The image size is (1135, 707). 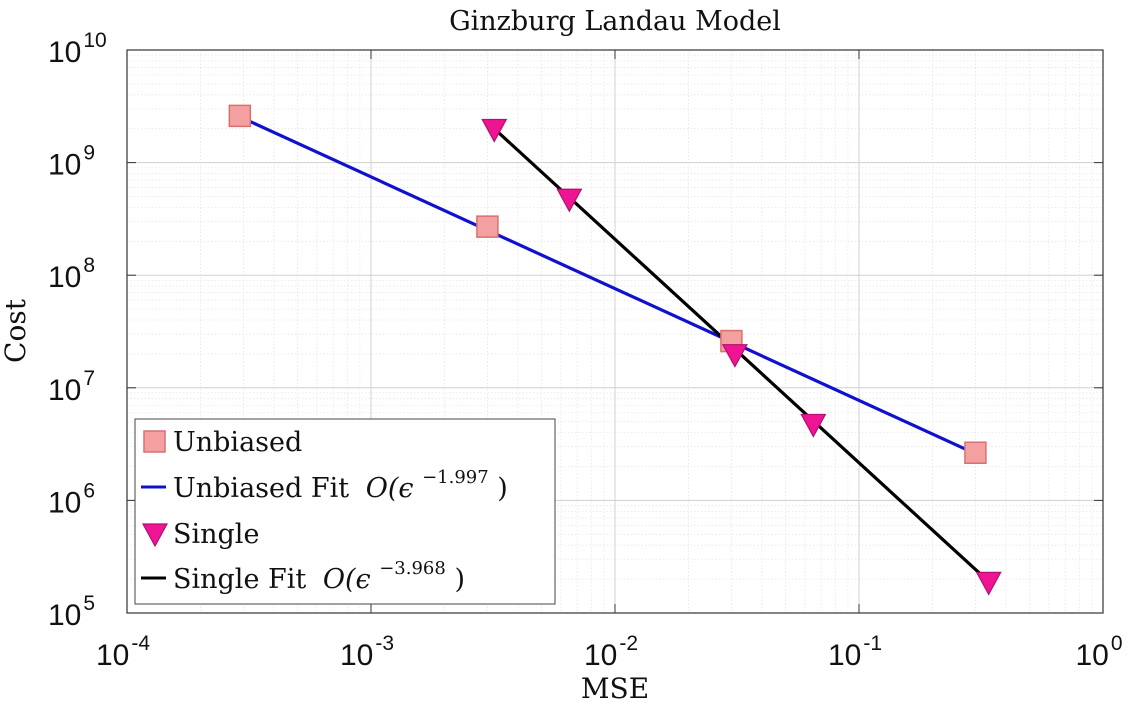 I want to click on x-tick-exponent: -3, so click(x=384, y=643).